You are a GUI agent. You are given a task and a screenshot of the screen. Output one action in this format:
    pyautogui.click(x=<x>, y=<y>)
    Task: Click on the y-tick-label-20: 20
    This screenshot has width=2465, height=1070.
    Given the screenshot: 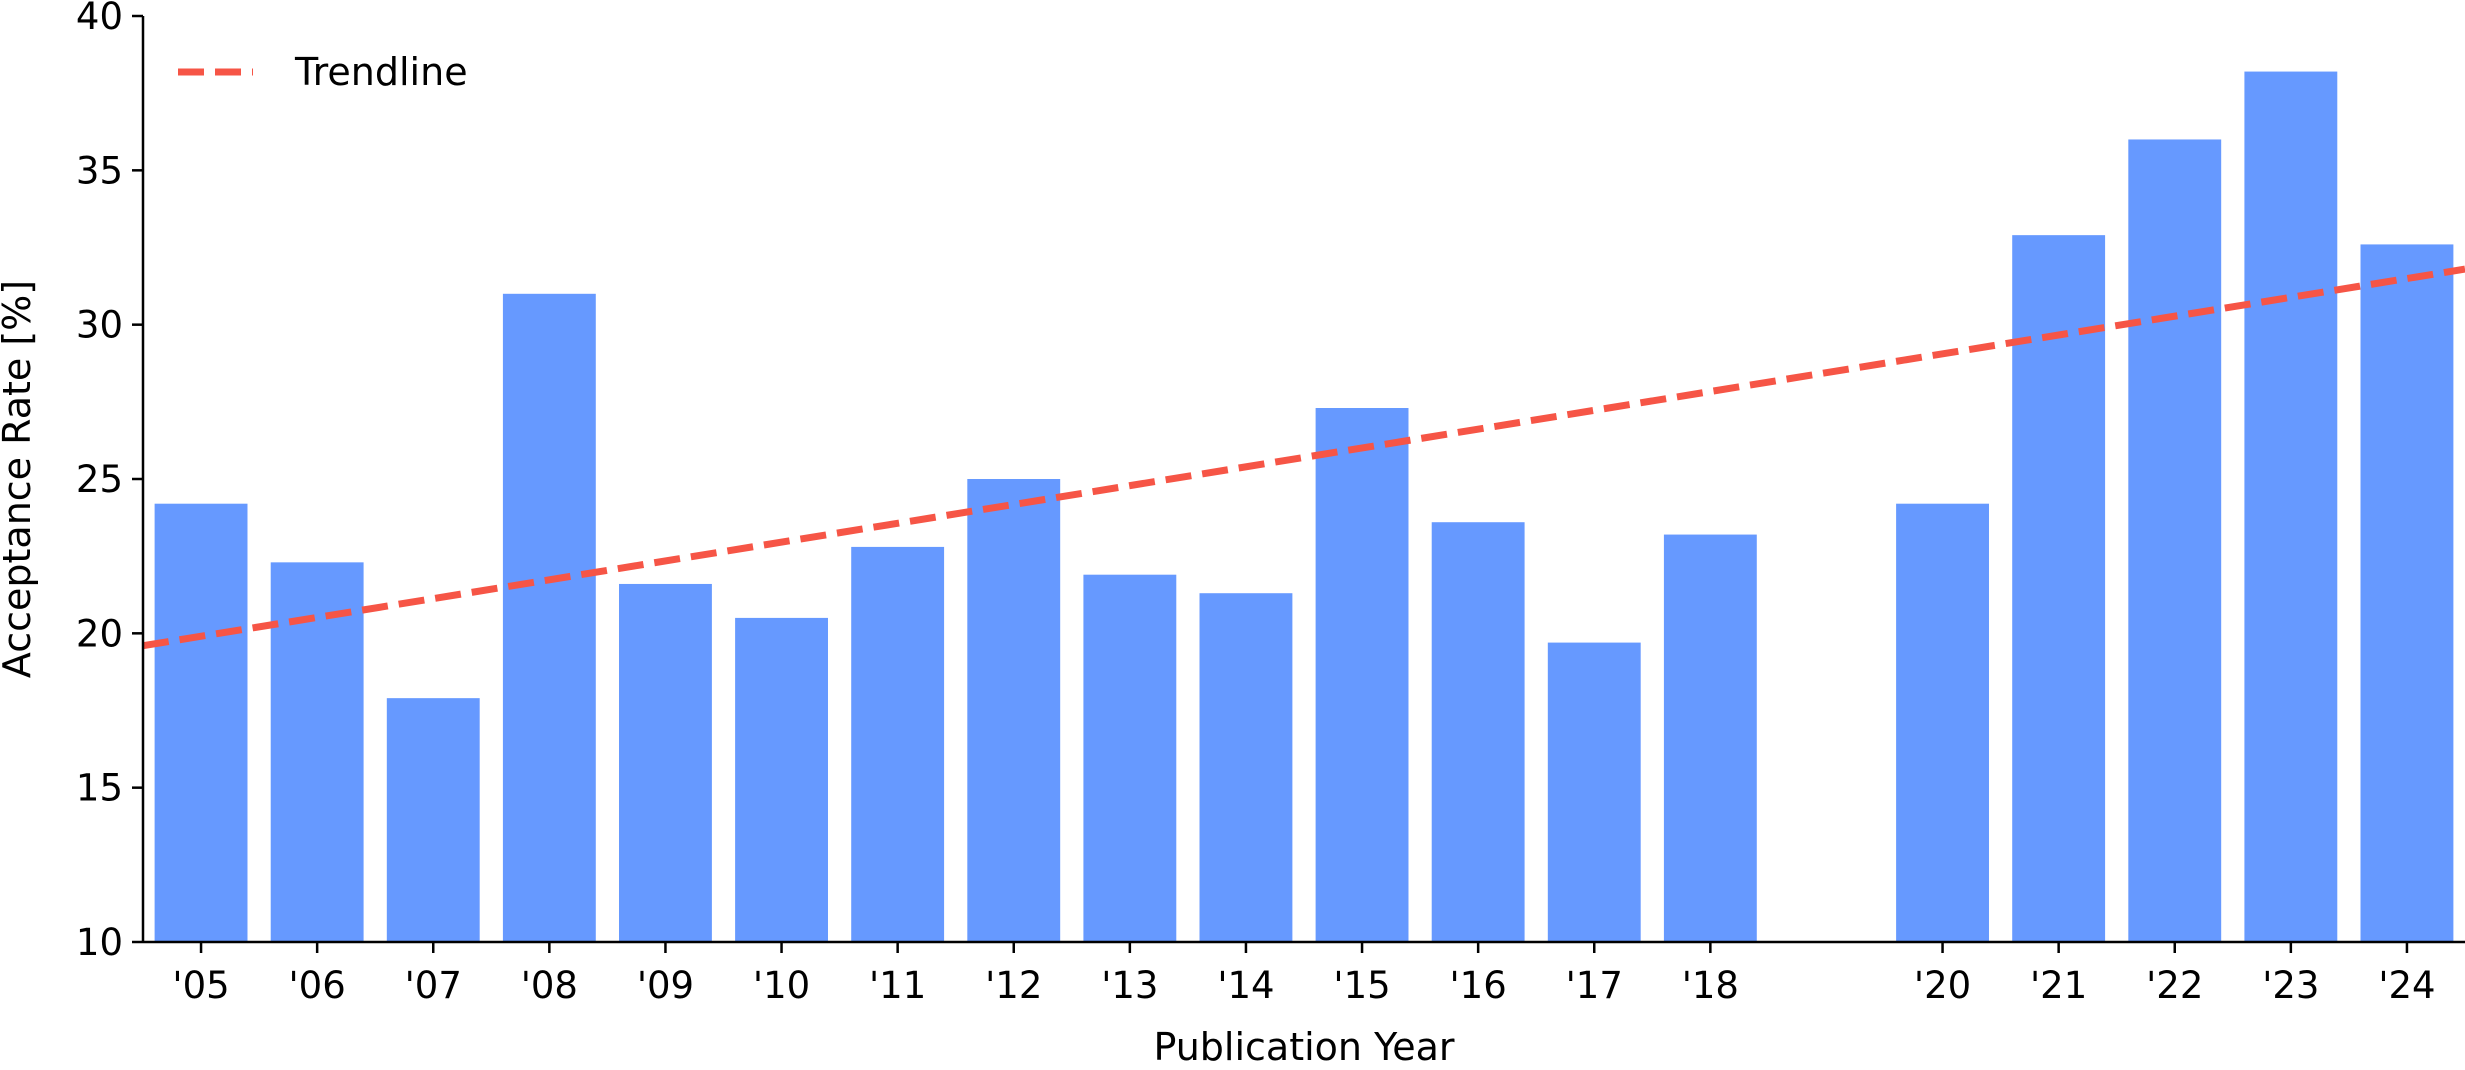 What is the action you would take?
    pyautogui.click(x=99, y=633)
    